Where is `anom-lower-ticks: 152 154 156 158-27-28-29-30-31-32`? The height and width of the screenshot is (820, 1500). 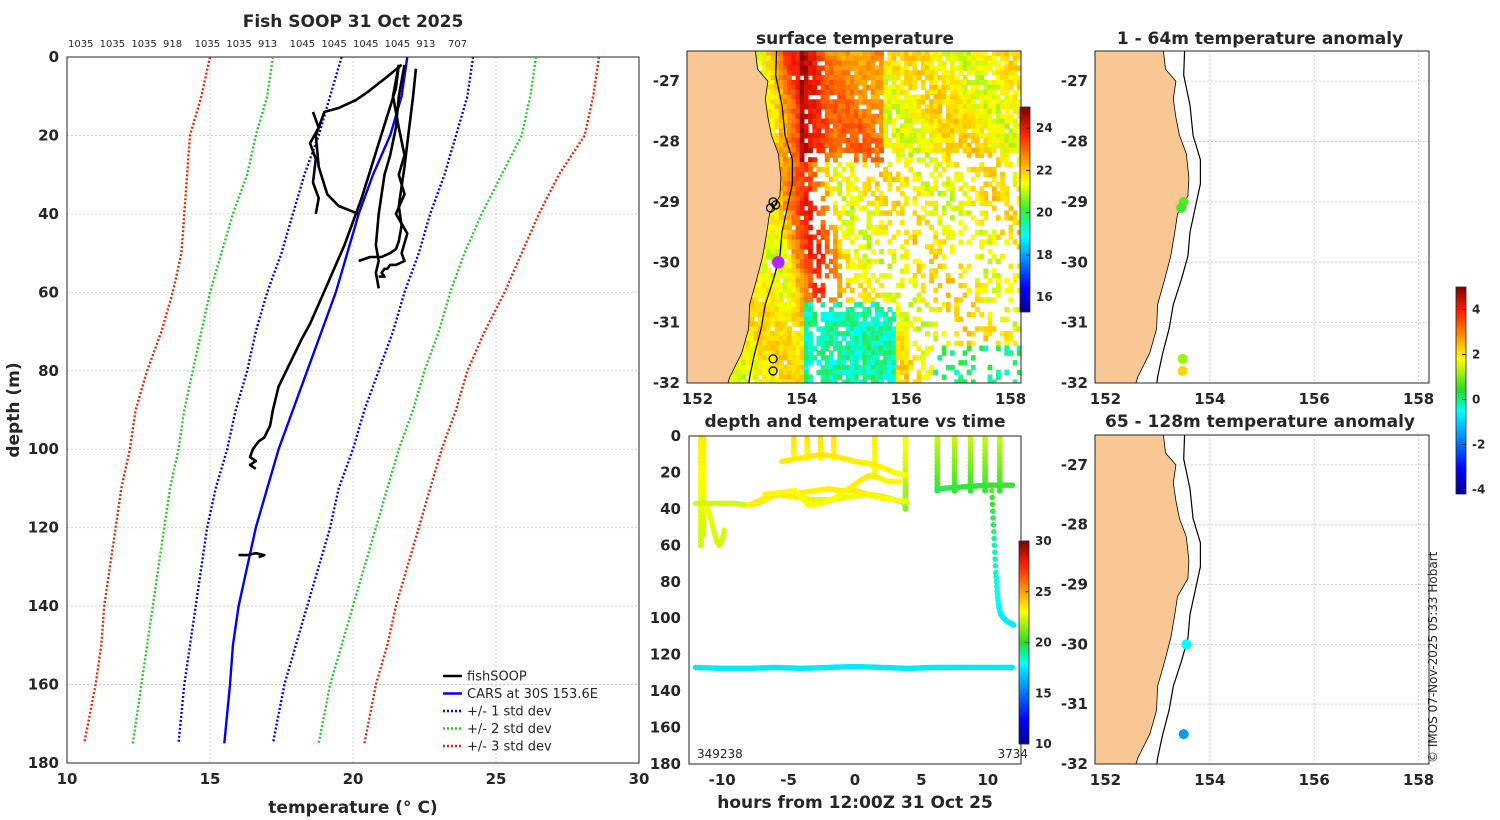
anom-lower-ticks: 152 154 156 158-27-28-29-30-31-32 is located at coordinates (1247, 622).